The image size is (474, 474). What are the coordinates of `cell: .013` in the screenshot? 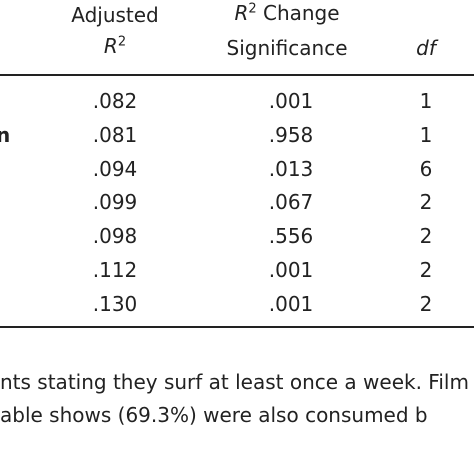 It's located at (291, 168).